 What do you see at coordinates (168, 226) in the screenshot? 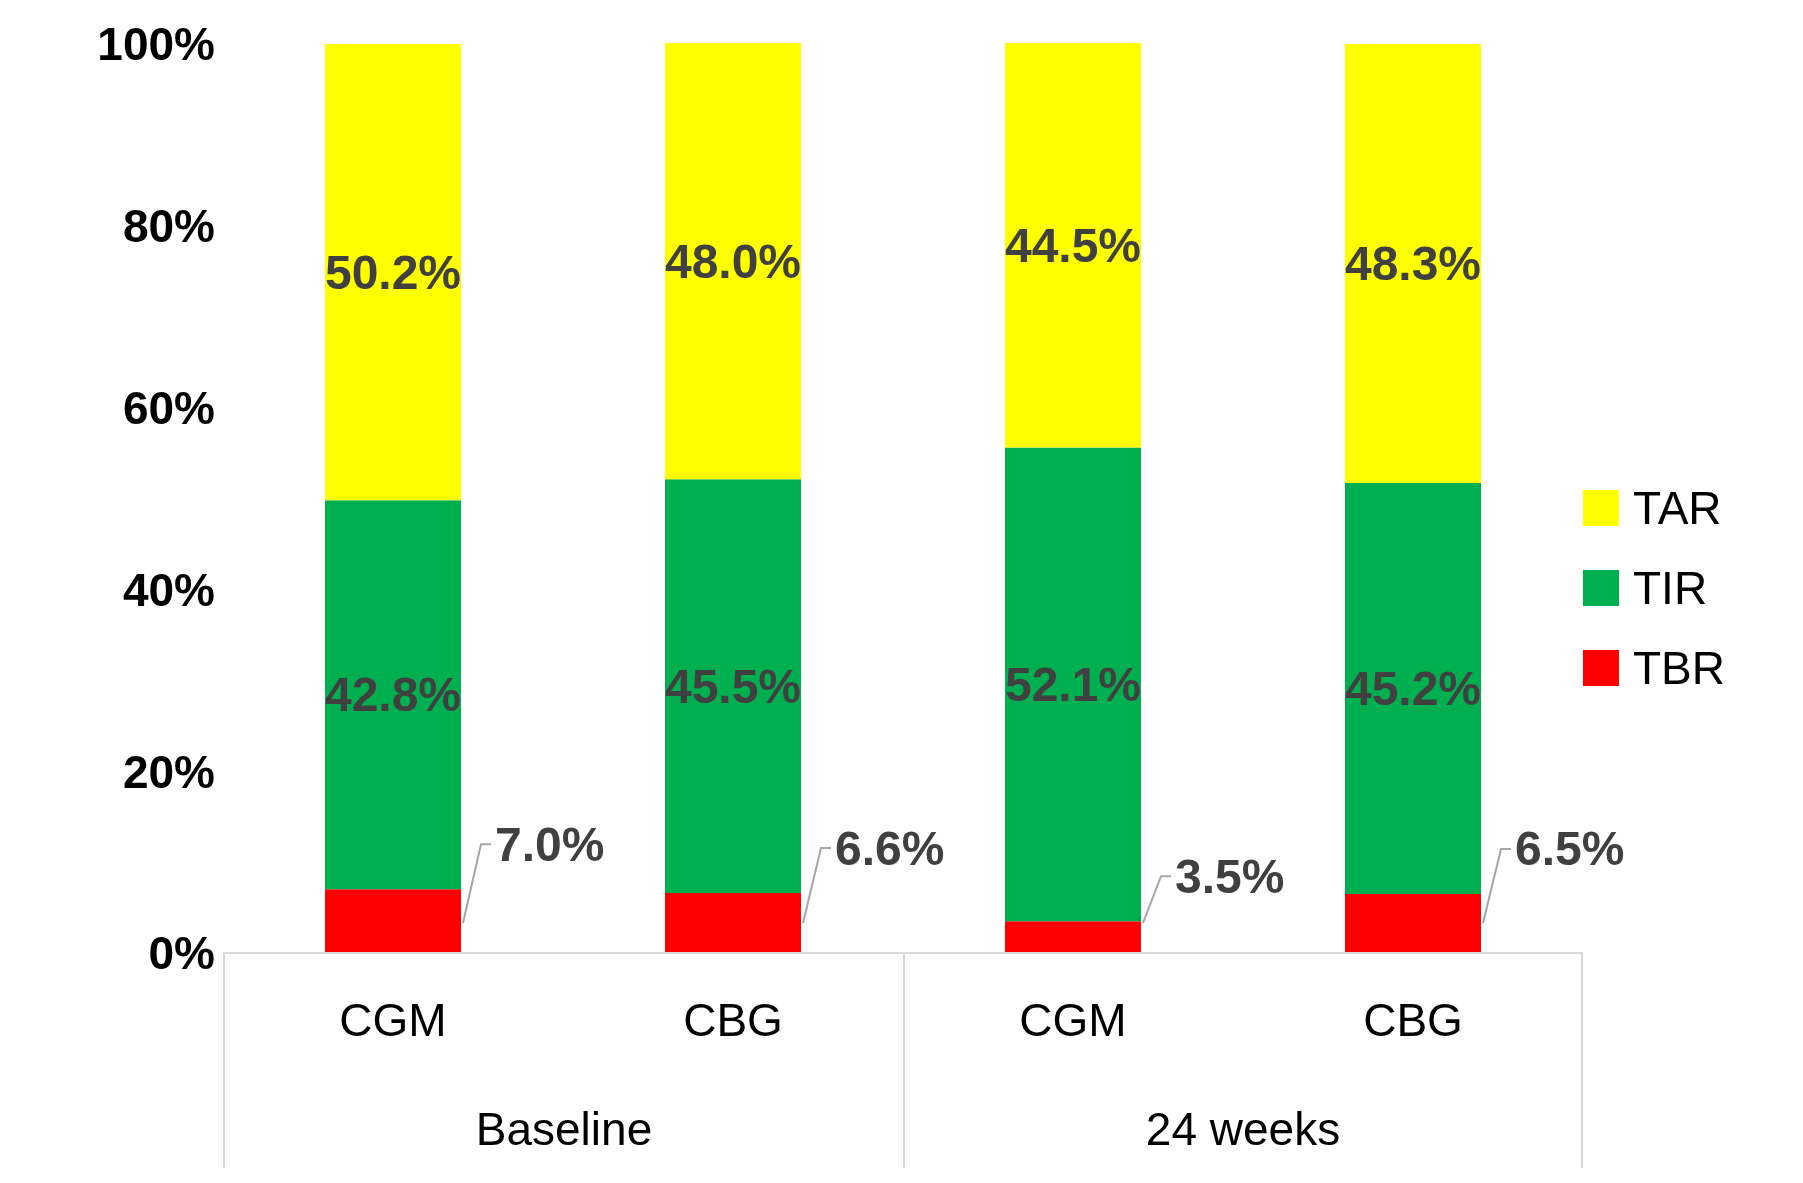
I see `y-tick-label: 80%` at bounding box center [168, 226].